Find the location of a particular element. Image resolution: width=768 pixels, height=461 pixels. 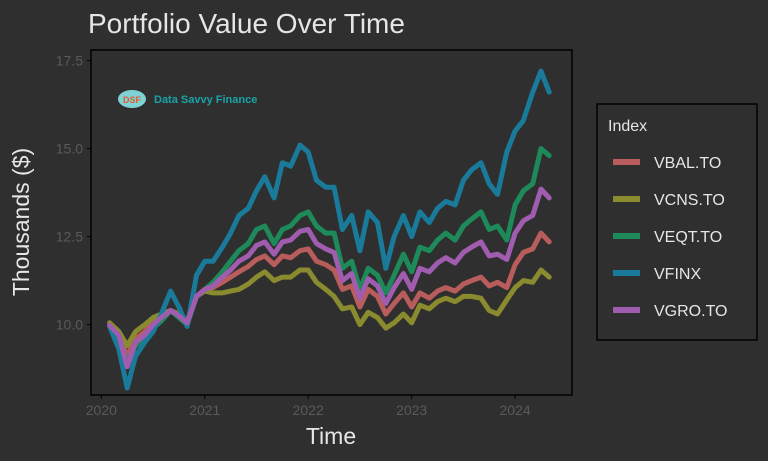

x-tick-label: 2020 is located at coordinates (101, 410).